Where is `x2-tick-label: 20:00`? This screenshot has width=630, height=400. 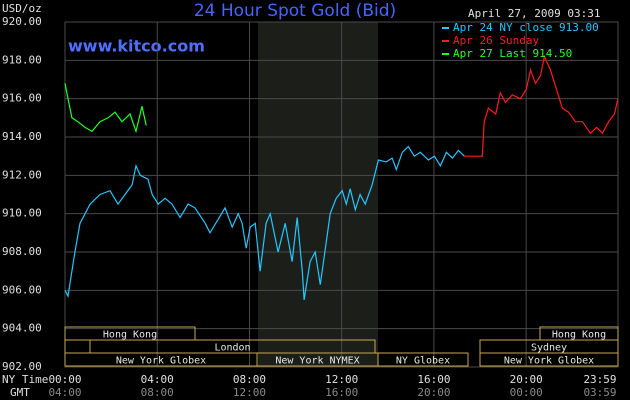
x2-tick-label: 20:00 is located at coordinates (433, 392).